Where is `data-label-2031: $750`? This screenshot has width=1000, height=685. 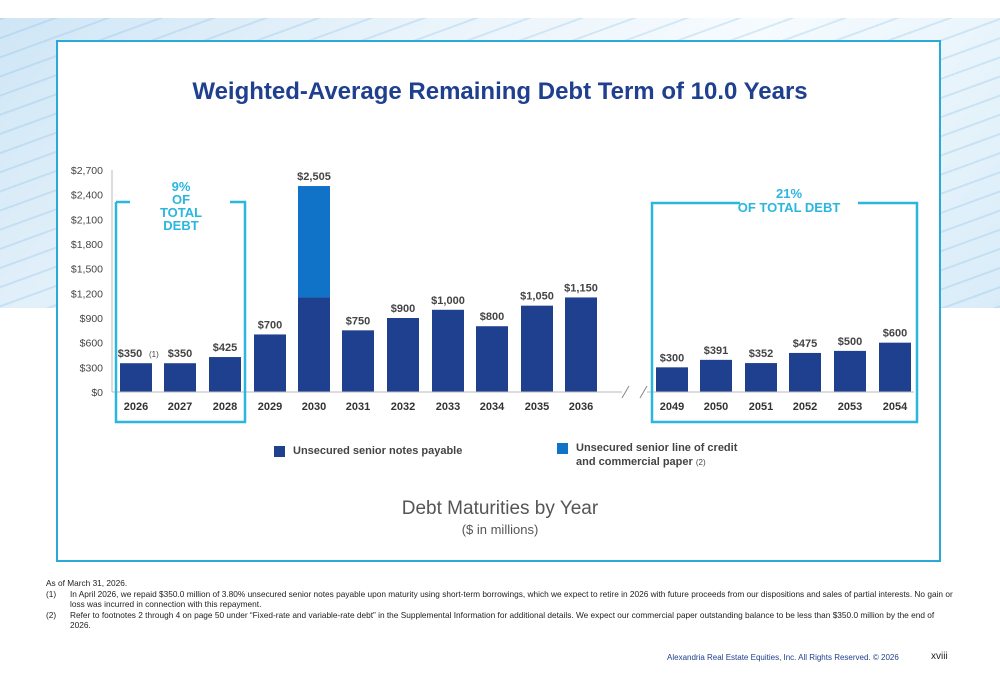 data-label-2031: $750 is located at coordinates (358, 321).